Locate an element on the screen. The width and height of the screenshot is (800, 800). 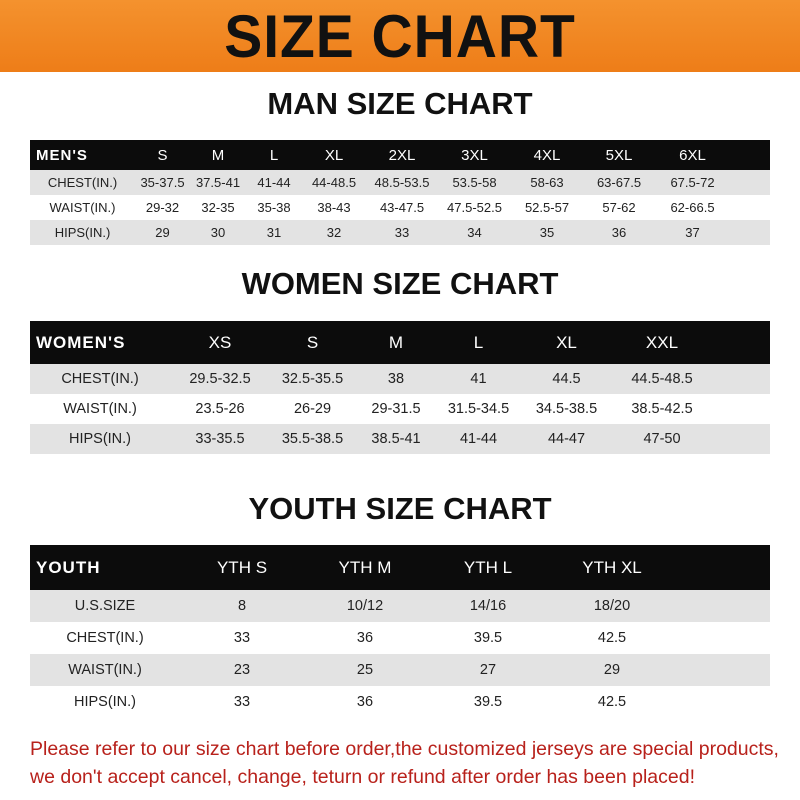
measurement-cell: 44-48.5 is located at coordinates (334, 182).